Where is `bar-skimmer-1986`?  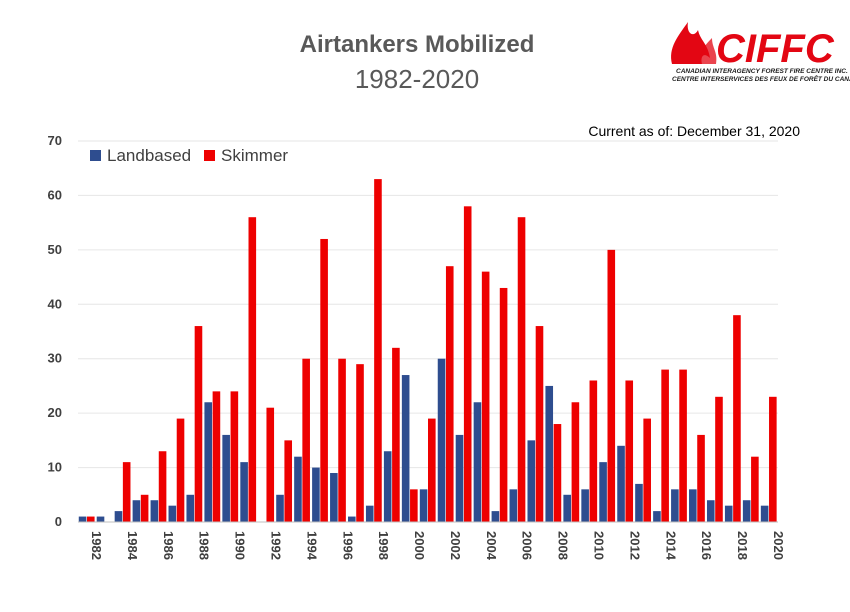 bar-skimmer-1986 is located at coordinates (162, 486).